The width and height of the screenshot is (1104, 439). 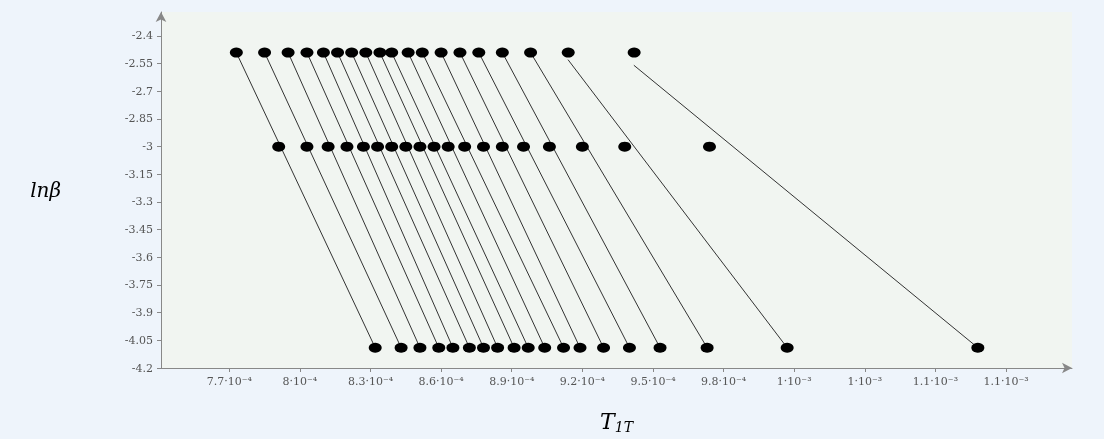 What do you see at coordinates (724, 381) in the screenshot?
I see `x-tick-label: 9.8·10⁻⁴` at bounding box center [724, 381].